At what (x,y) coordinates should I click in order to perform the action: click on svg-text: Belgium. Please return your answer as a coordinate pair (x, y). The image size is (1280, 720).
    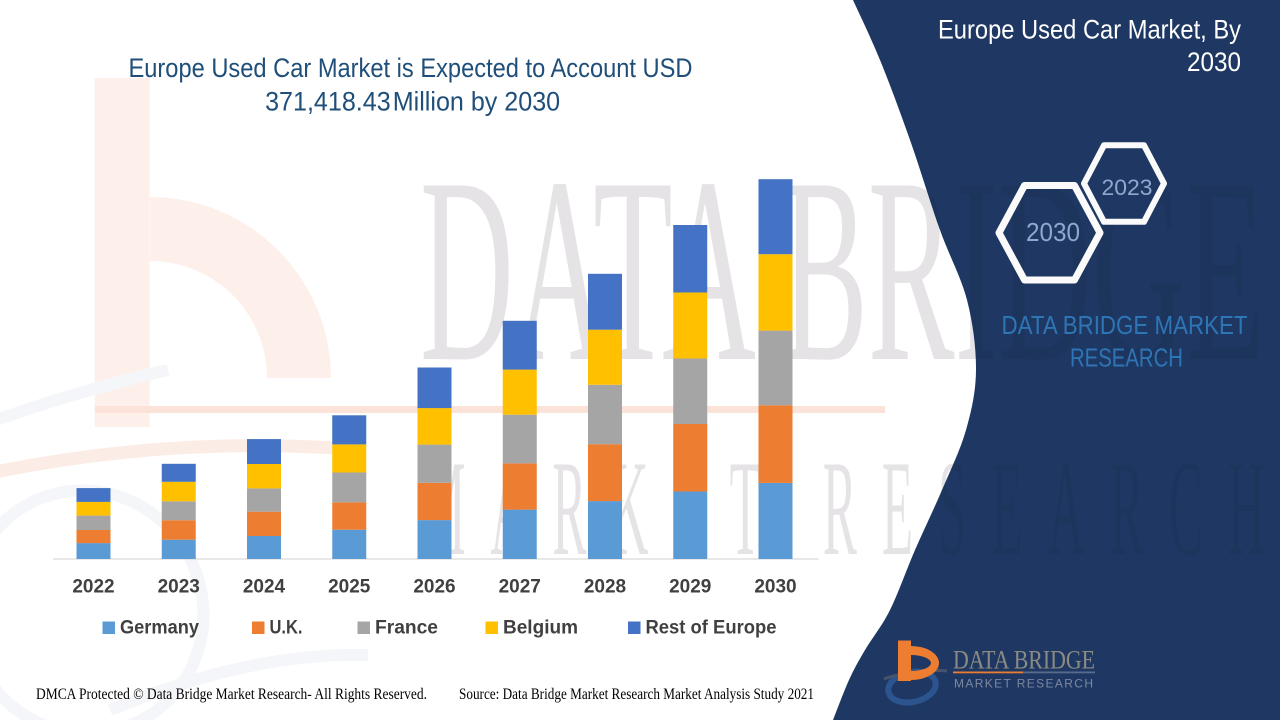
    Looking at the image, I should click on (540, 628).